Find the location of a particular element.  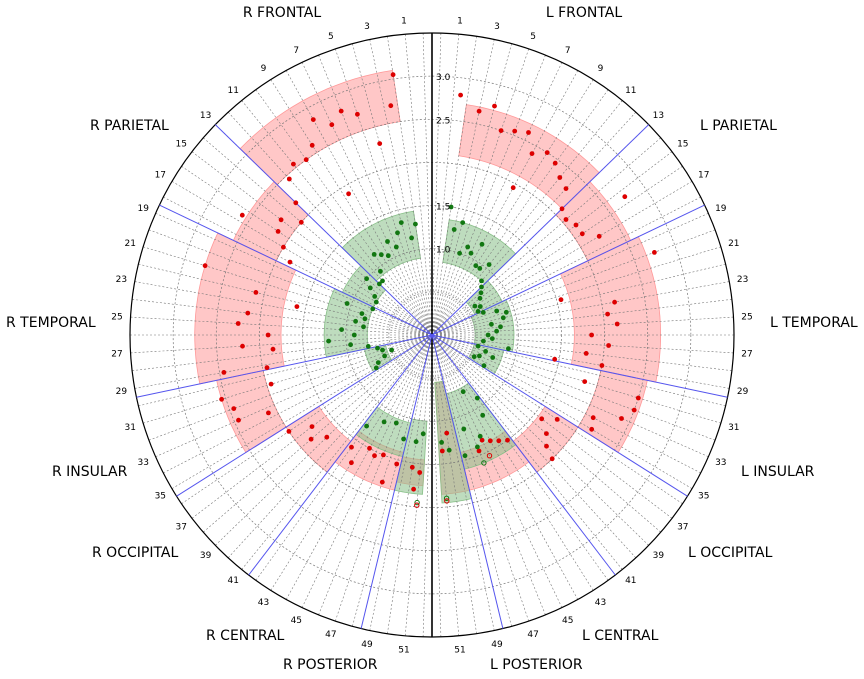

angle-tick-label: 47 is located at coordinates (532, 635).